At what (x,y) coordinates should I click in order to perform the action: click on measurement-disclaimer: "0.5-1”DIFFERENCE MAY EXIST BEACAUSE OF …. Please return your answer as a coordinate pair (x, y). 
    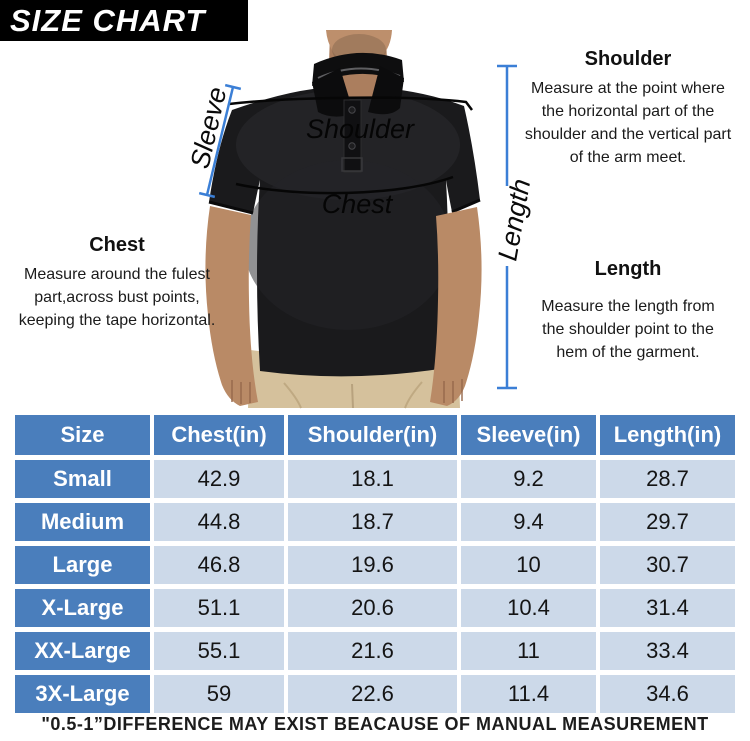
    Looking at the image, I should click on (375, 724).